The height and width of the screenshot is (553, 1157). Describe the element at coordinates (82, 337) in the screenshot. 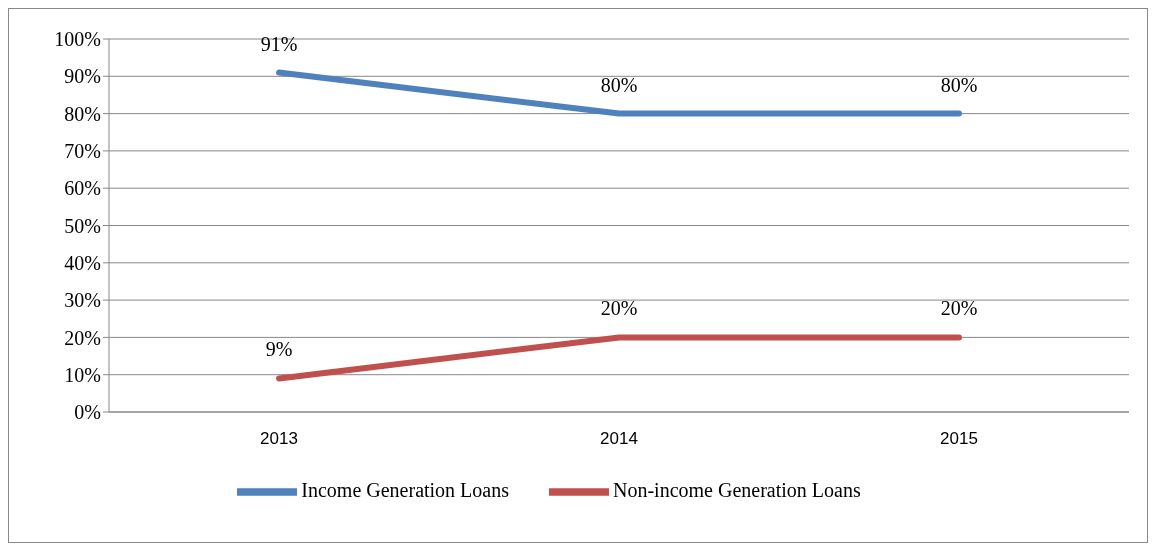

I see `y-tick-label: 20%` at that location.